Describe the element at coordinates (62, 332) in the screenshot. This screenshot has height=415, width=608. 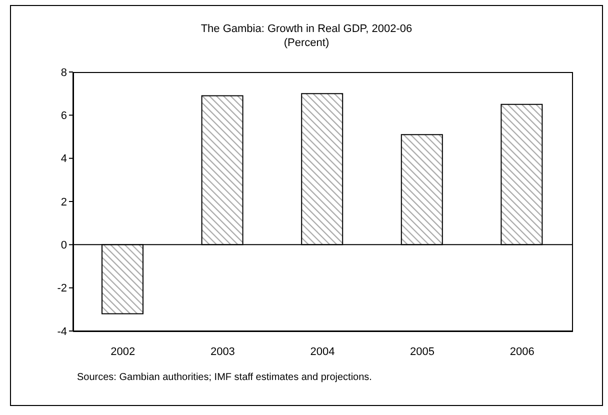
I see `y-tick-label: -4` at that location.